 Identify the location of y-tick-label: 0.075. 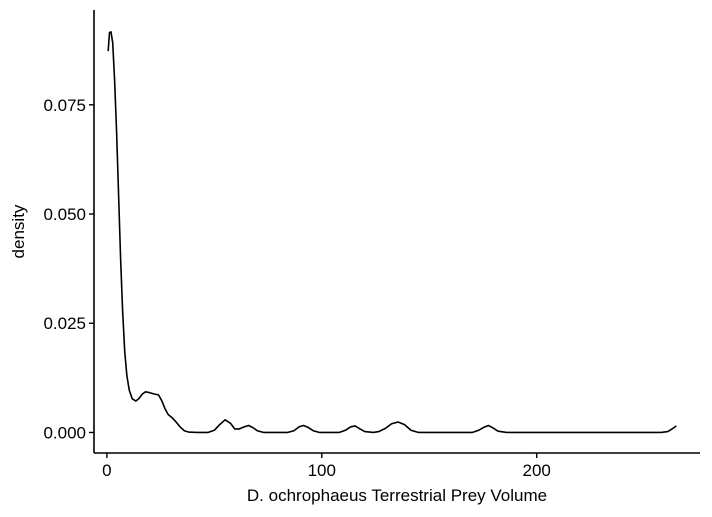
(64, 105).